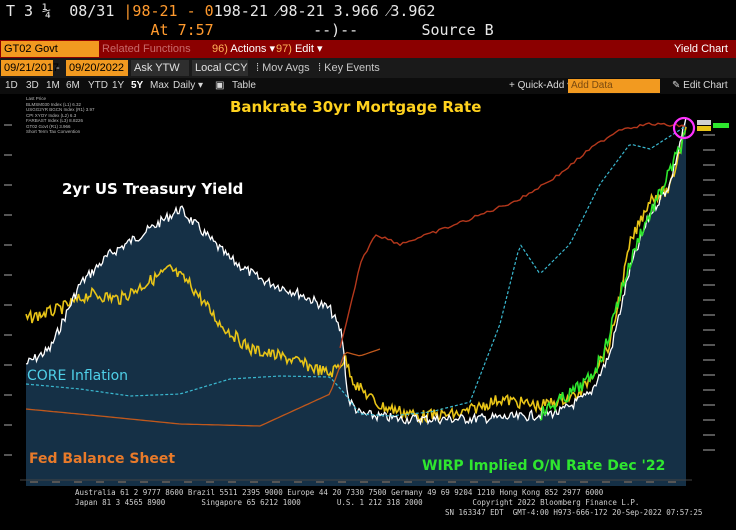 This screenshot has height=530, width=736. What do you see at coordinates (50, 49) in the screenshot?
I see `security-input: GT02 Govt` at bounding box center [50, 49].